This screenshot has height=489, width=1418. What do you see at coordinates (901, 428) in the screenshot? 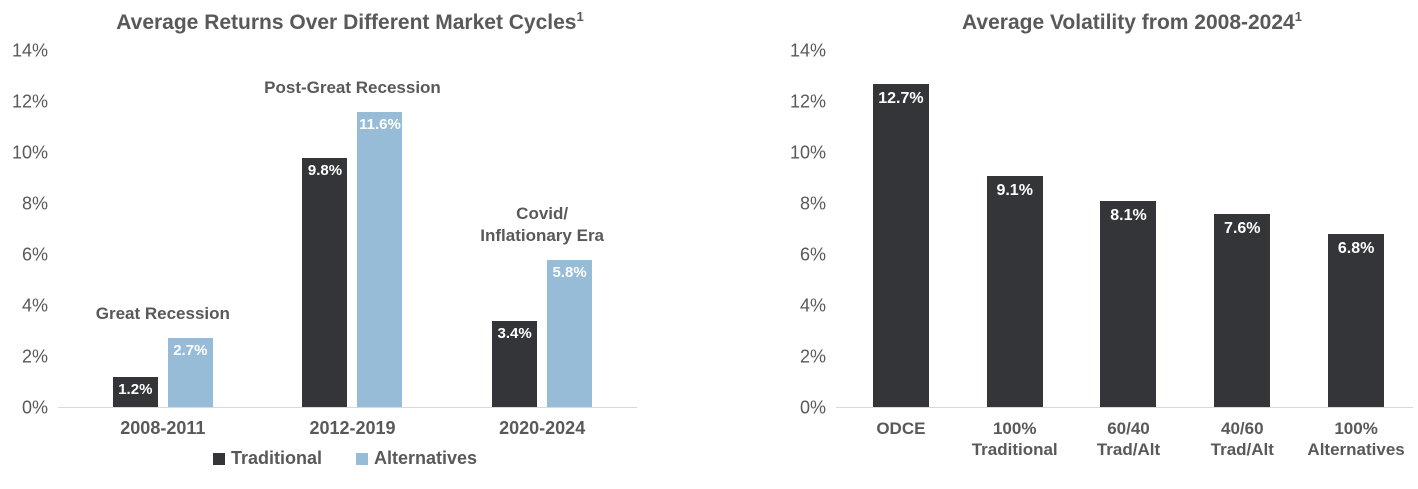
I see `category-label-odce: ODCE` at bounding box center [901, 428].